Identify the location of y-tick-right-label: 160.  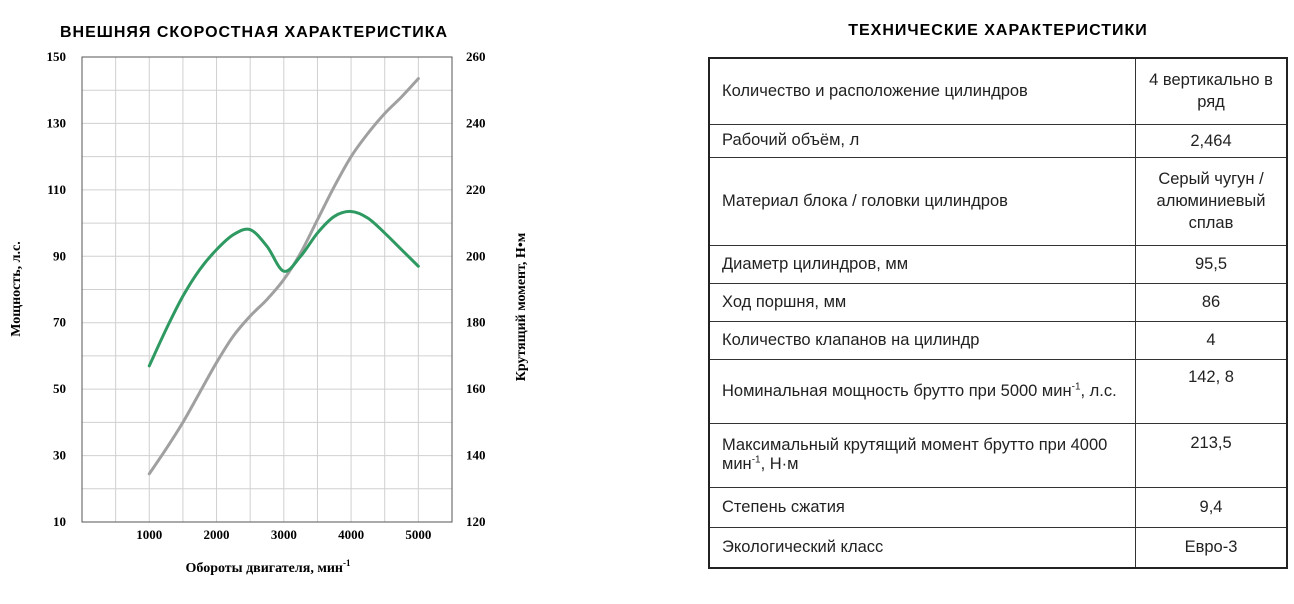
(476, 388).